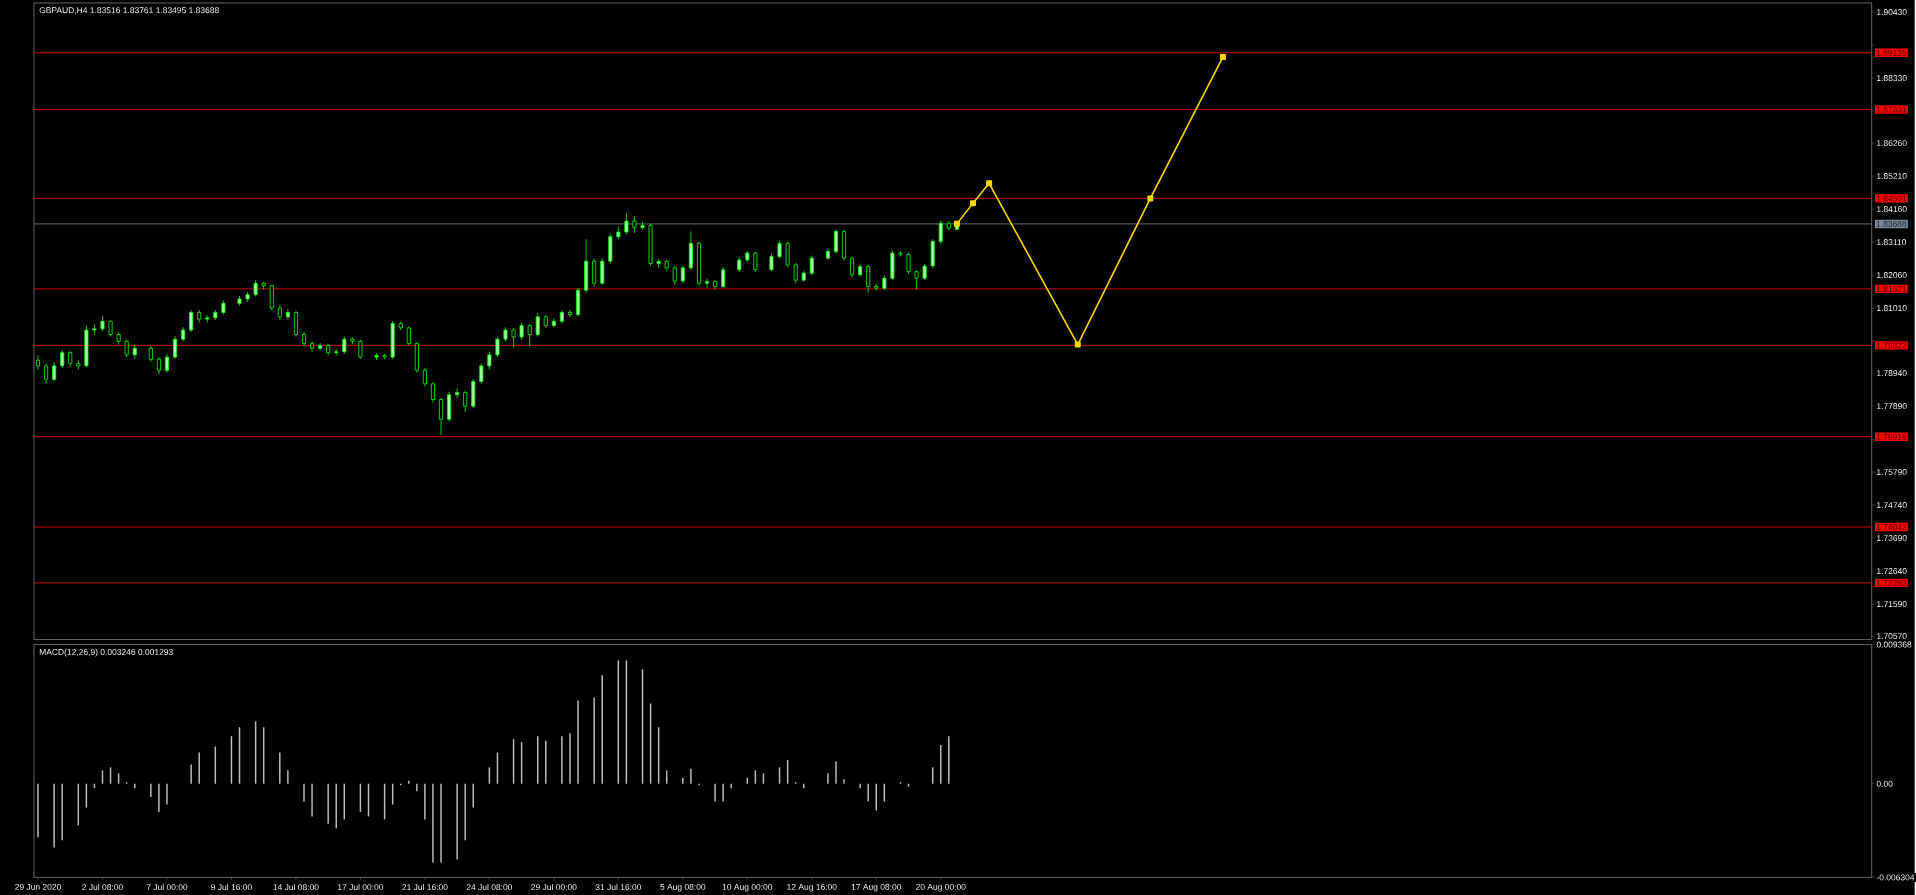  What do you see at coordinates (876, 887) in the screenshot?
I see `x-tick-label: 17 Aug 08:00` at bounding box center [876, 887].